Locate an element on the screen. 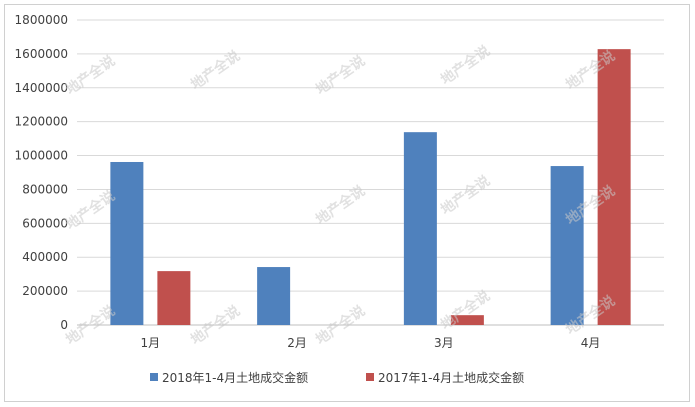 This screenshot has width=695, height=407. y-tick-label: 200000 is located at coordinates (45, 291).